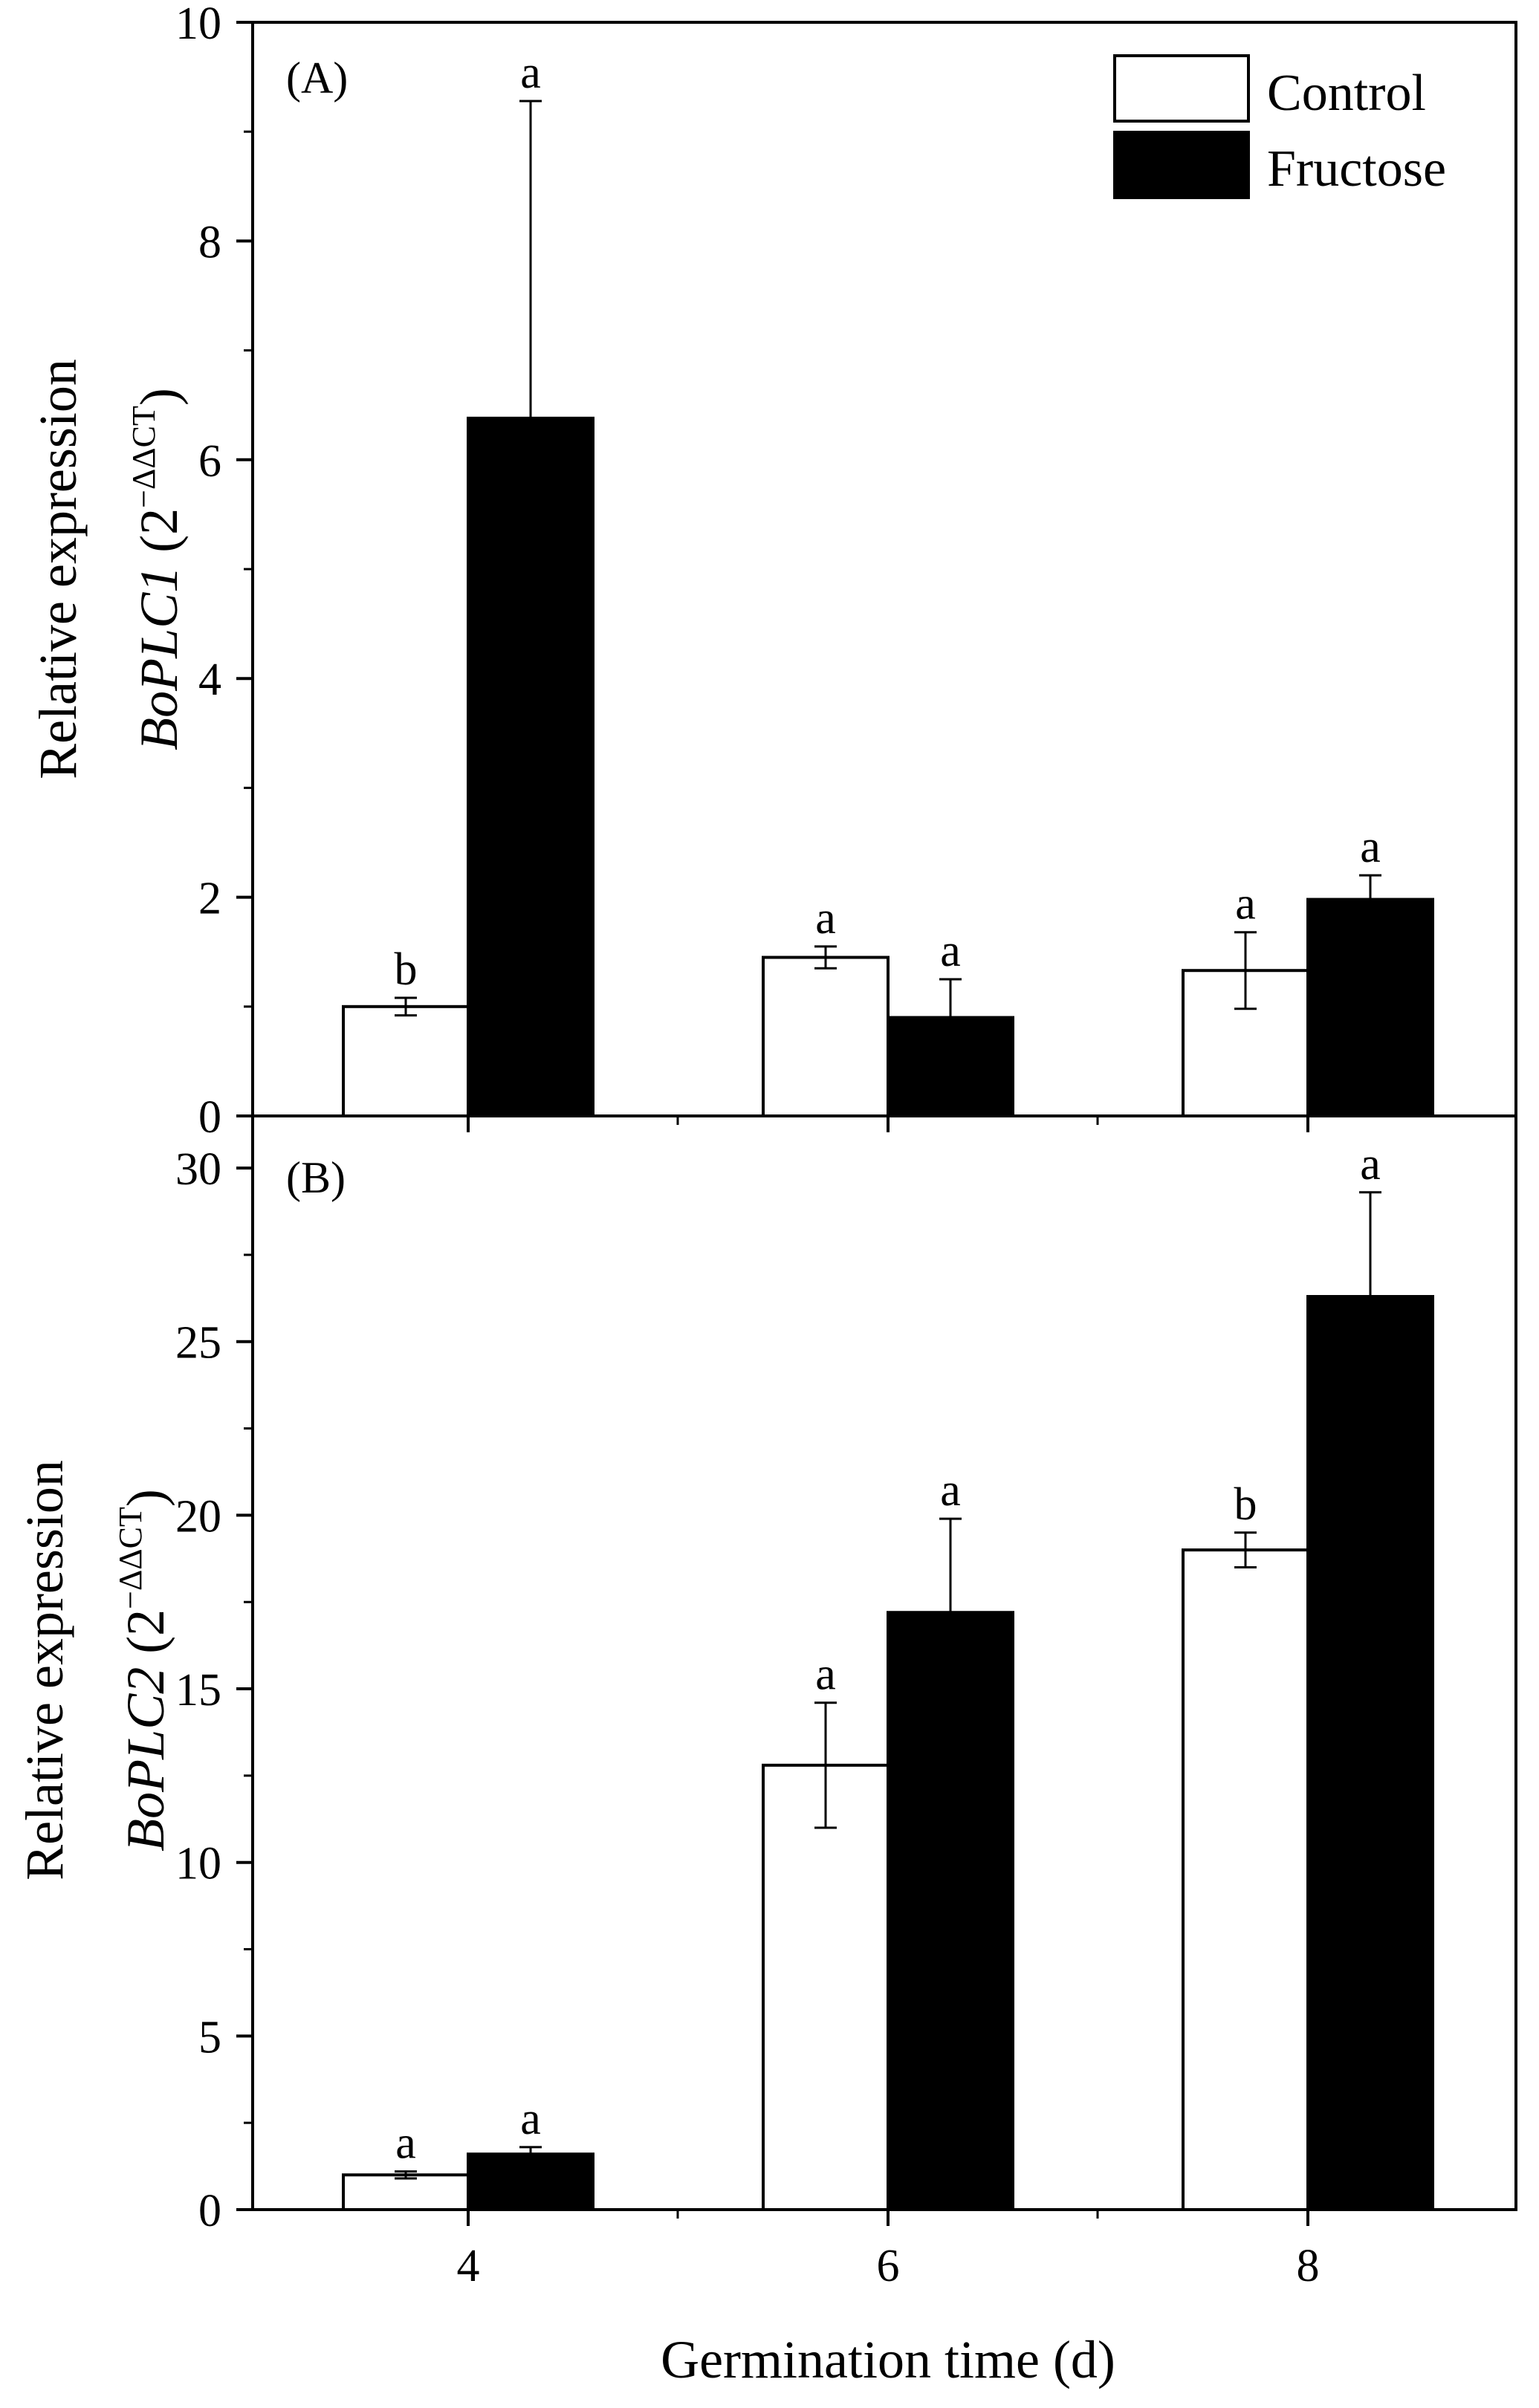 The image size is (1539, 2408). I want to click on legend: Control Fructose, so click(1279, 126).